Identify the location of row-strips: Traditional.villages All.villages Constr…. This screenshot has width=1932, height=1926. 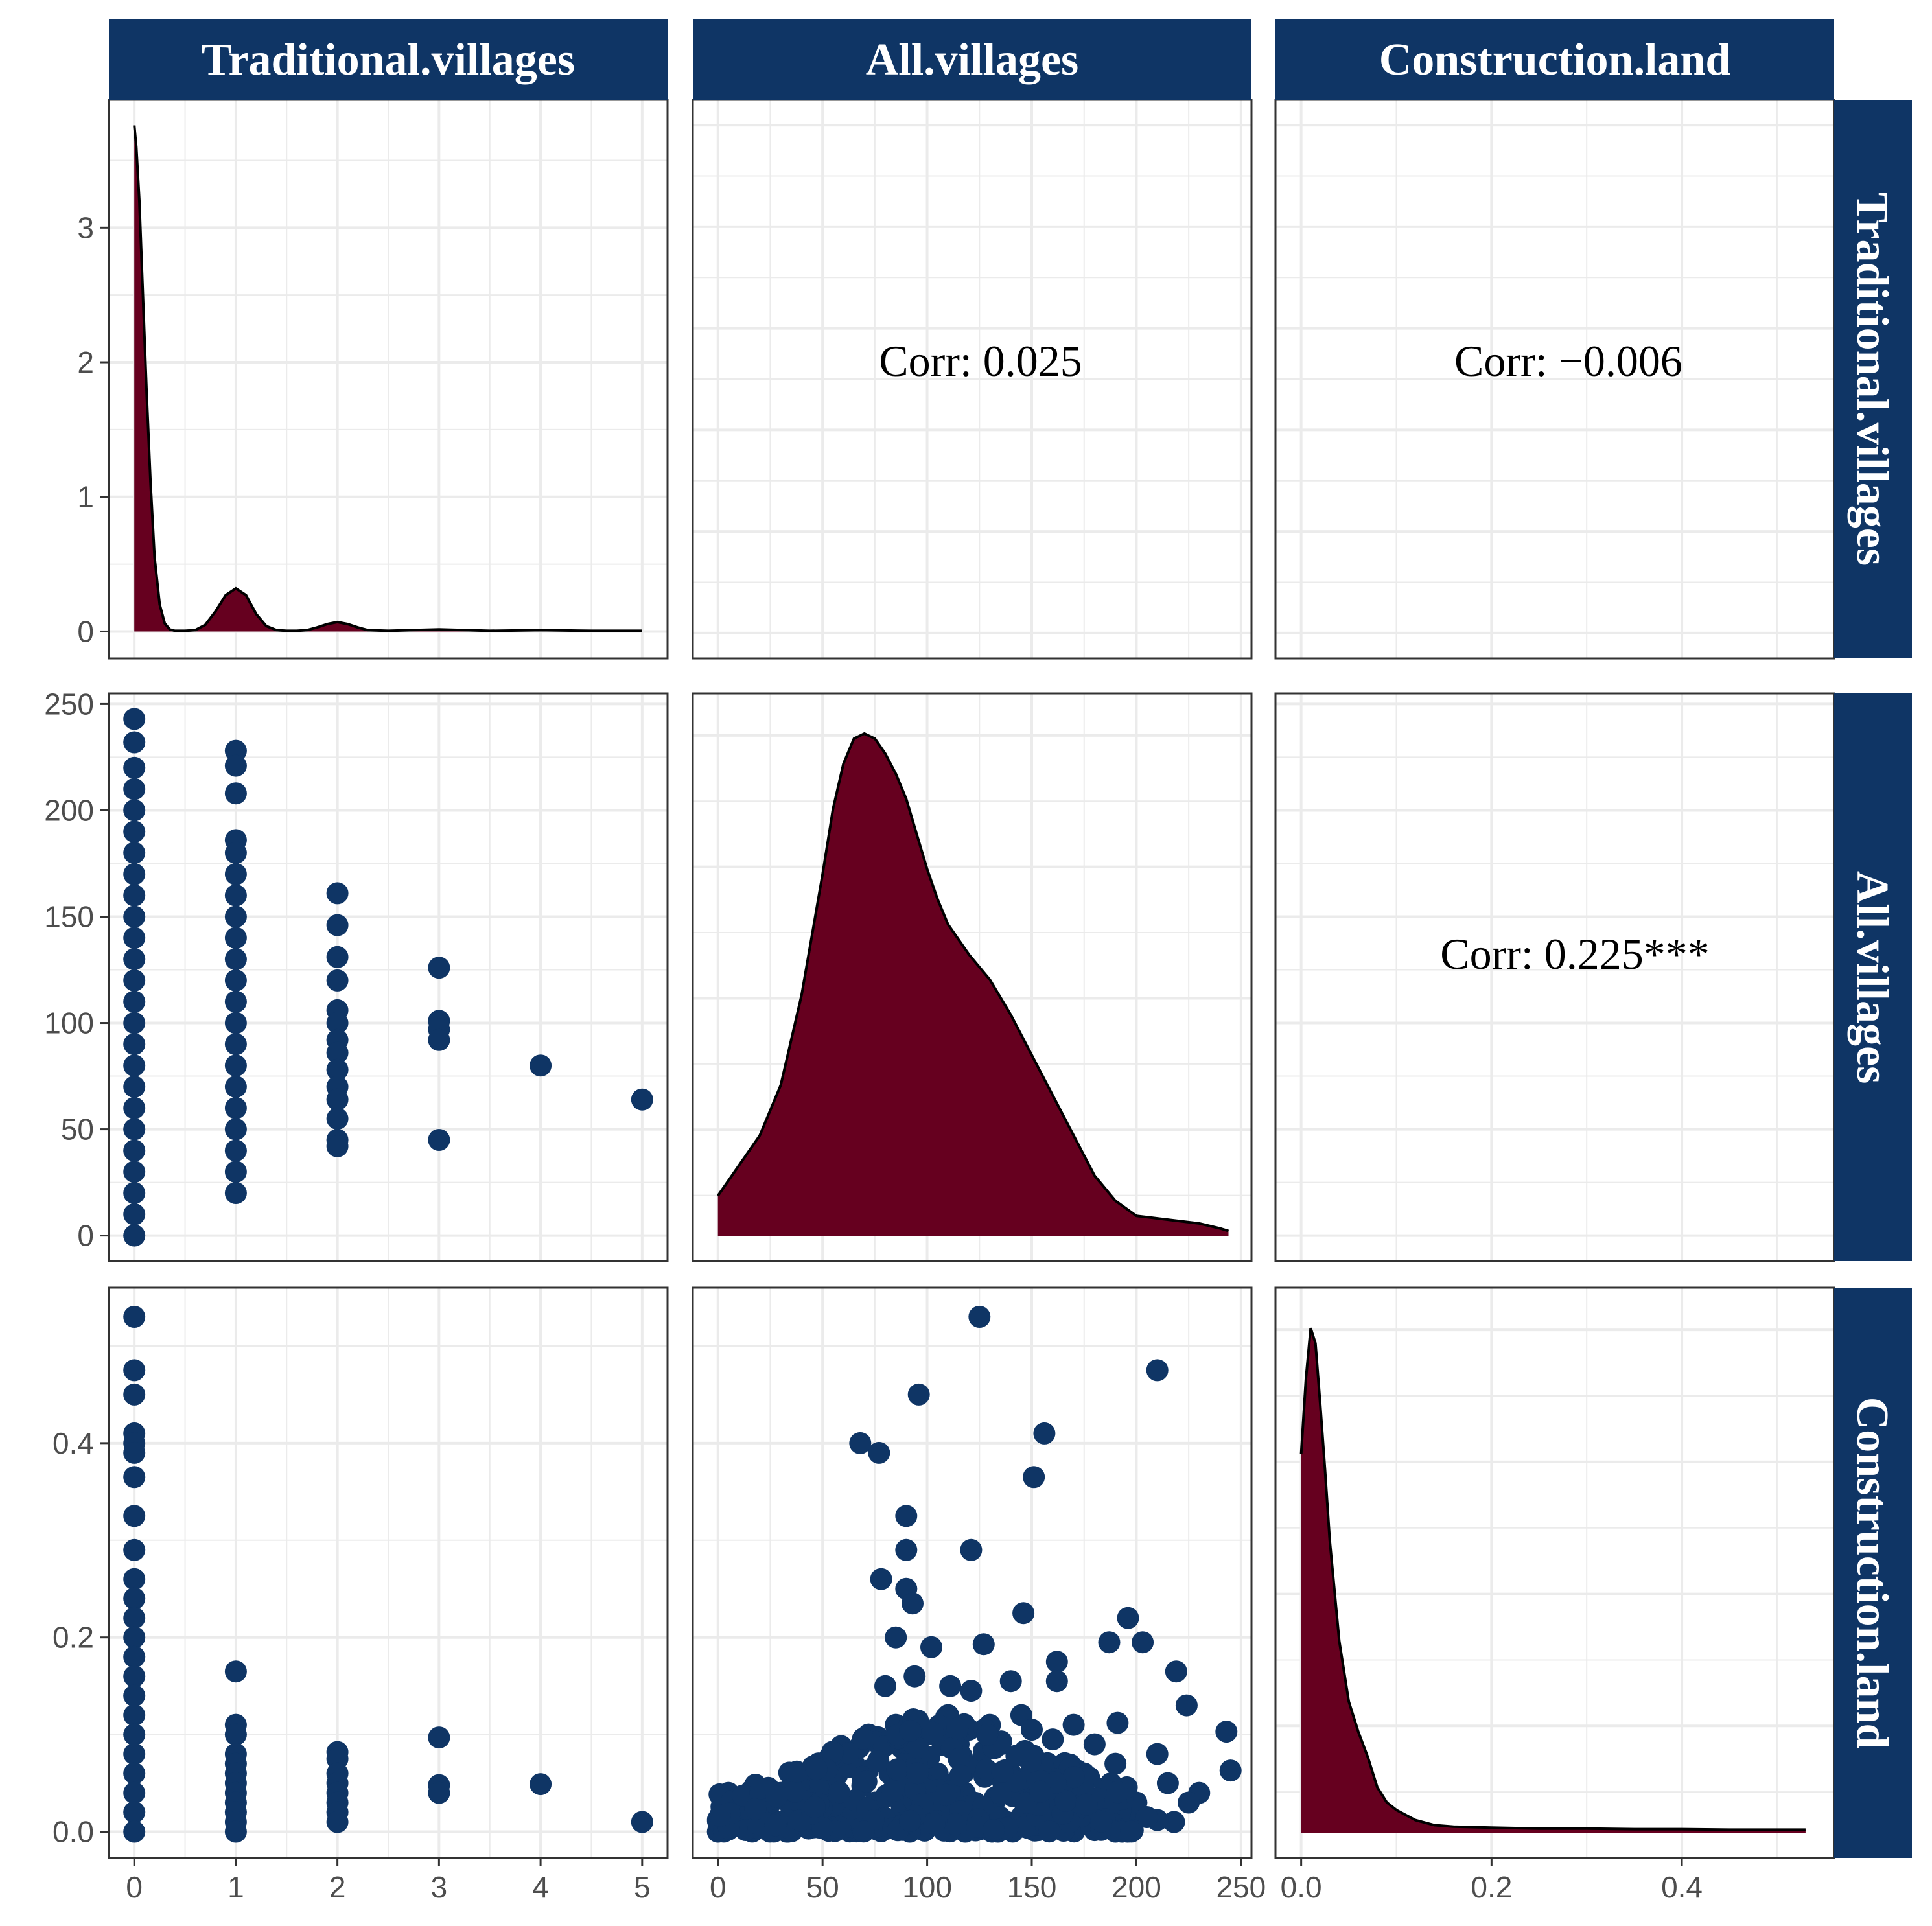
(1873, 979).